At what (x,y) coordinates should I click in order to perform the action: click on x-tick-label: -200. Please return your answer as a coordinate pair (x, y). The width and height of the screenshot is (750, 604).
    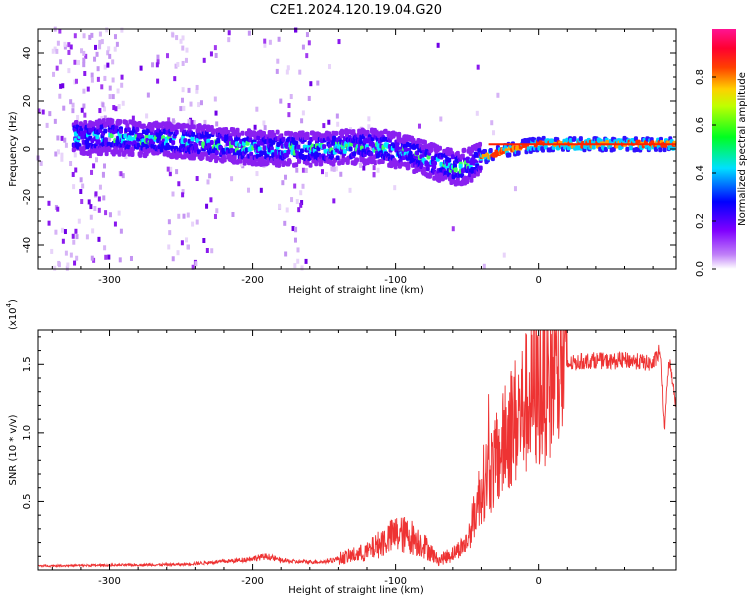
    Looking at the image, I should click on (252, 581).